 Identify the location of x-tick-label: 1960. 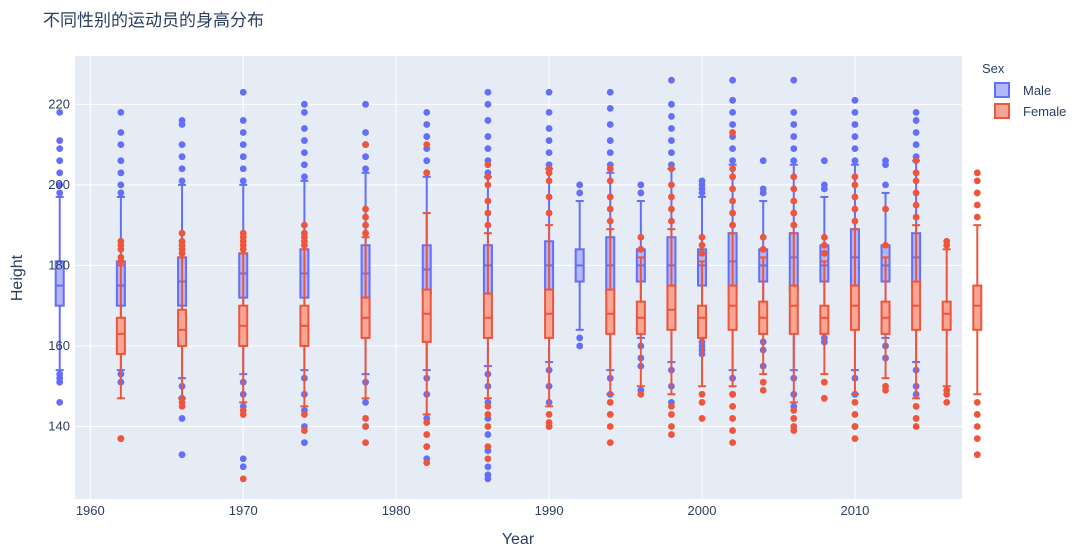
(90, 510).